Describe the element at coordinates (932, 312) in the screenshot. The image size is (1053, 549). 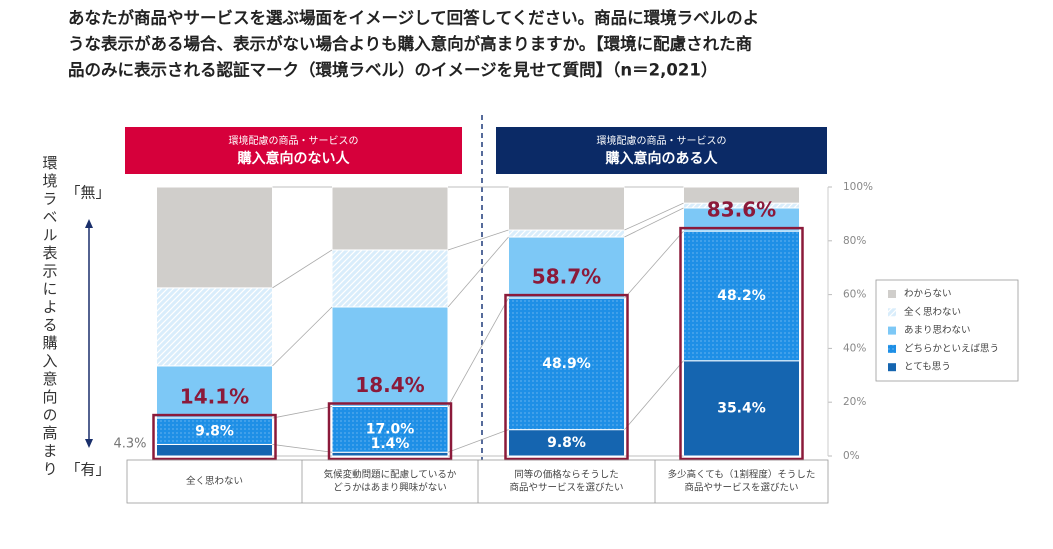
I see `legend-label: 全く思わない` at that location.